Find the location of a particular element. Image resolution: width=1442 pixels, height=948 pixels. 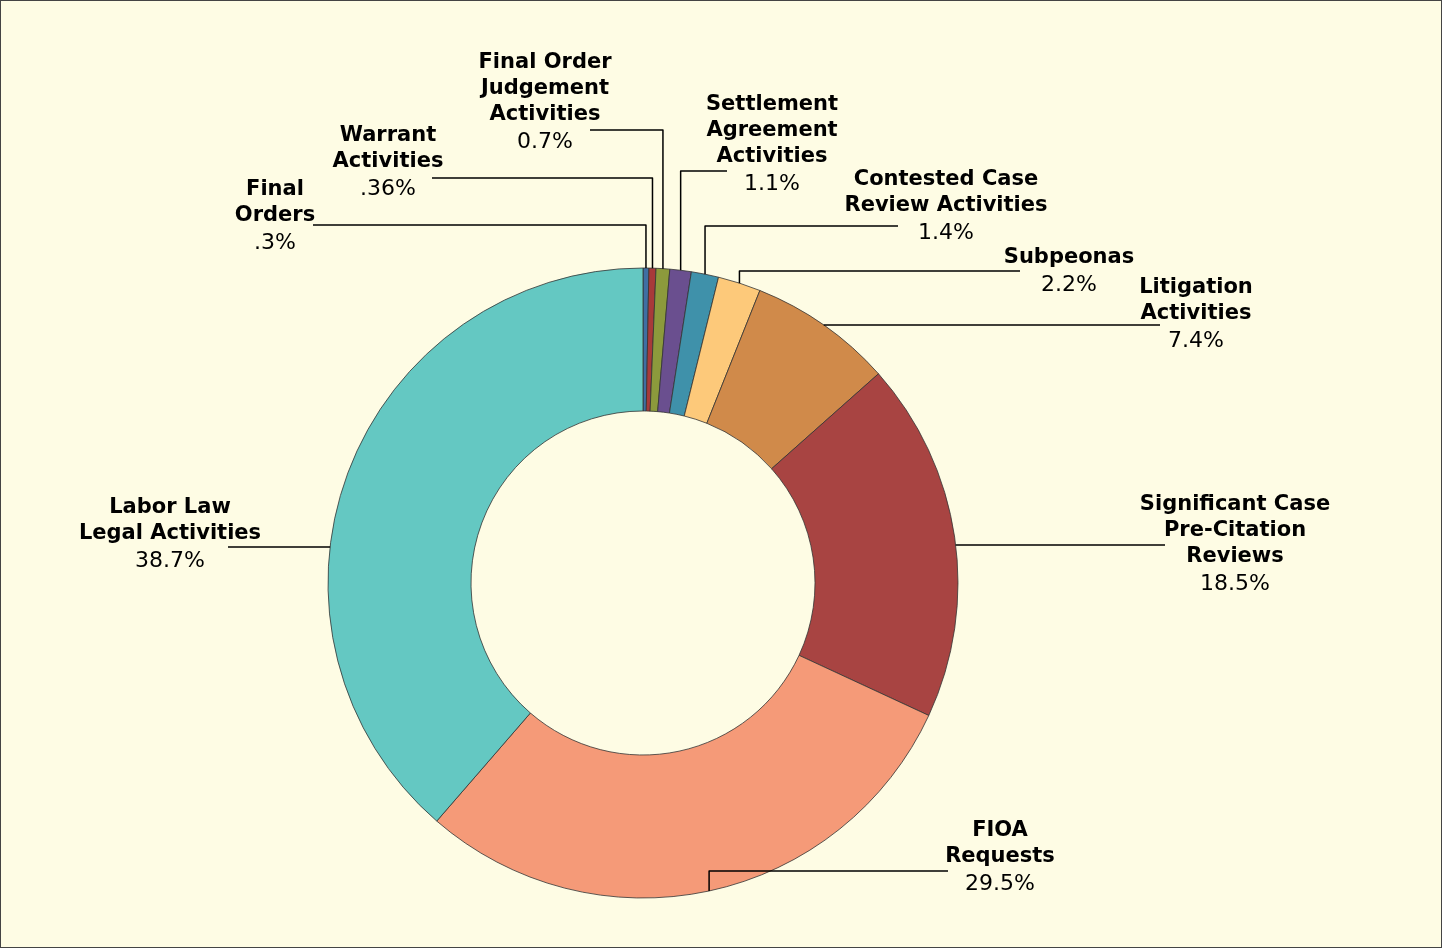

slice-label: Final Orders is located at coordinates (275, 201).